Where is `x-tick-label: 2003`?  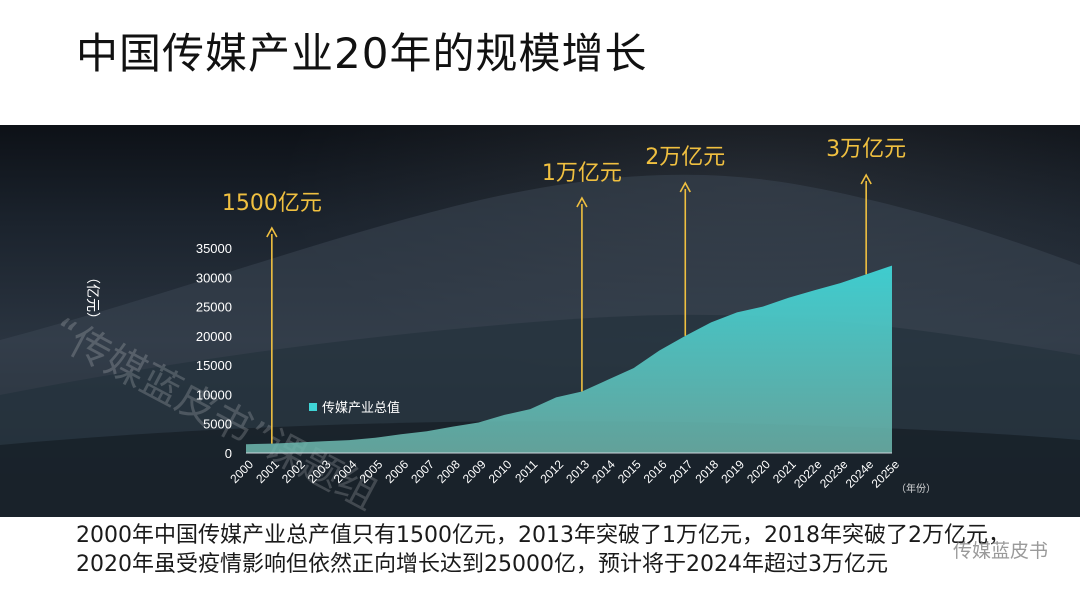 x-tick-label: 2003 is located at coordinates (319, 471).